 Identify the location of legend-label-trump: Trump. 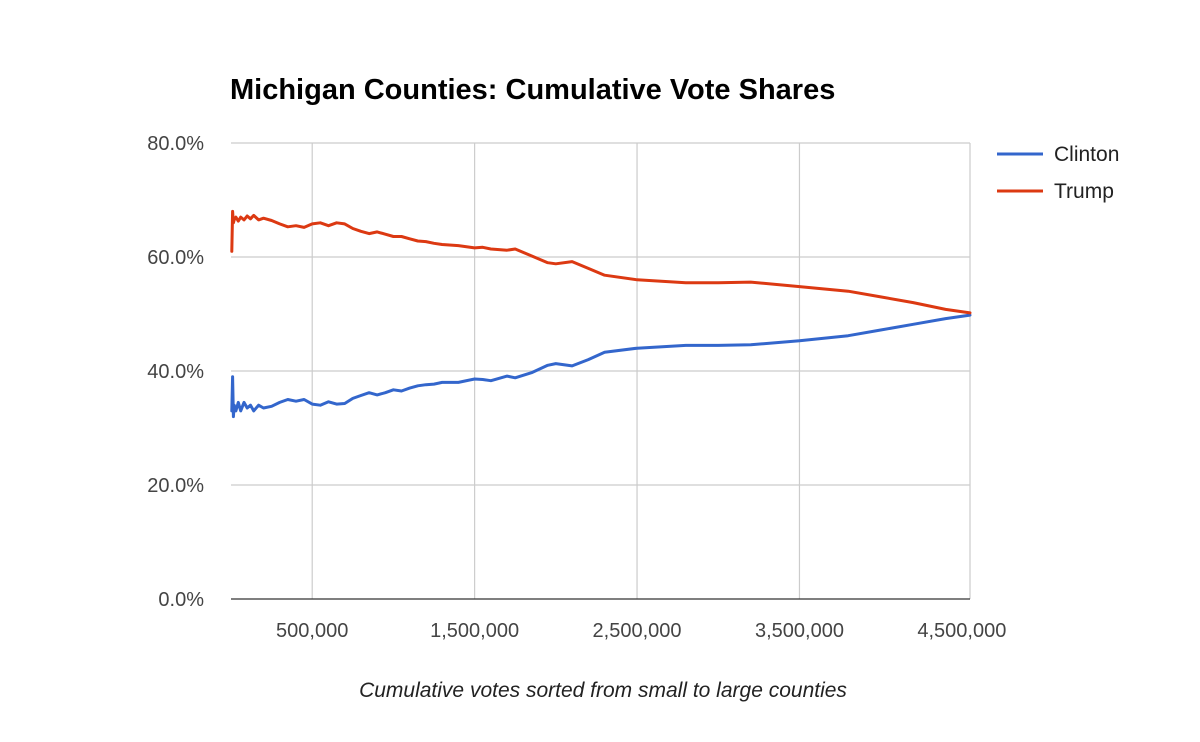
(1084, 191).